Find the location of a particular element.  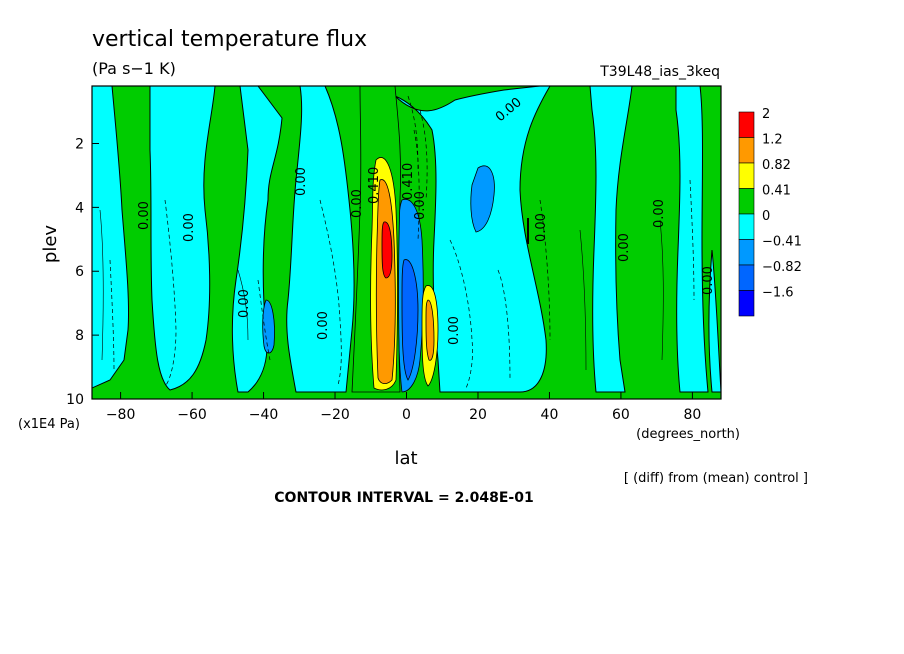

x-tick-label: −20 is located at coordinates (335, 415).